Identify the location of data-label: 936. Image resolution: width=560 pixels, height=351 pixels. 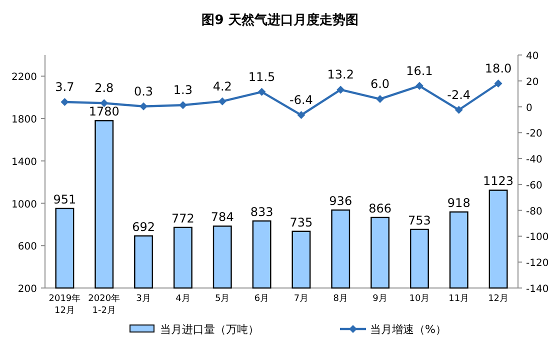
(340, 201).